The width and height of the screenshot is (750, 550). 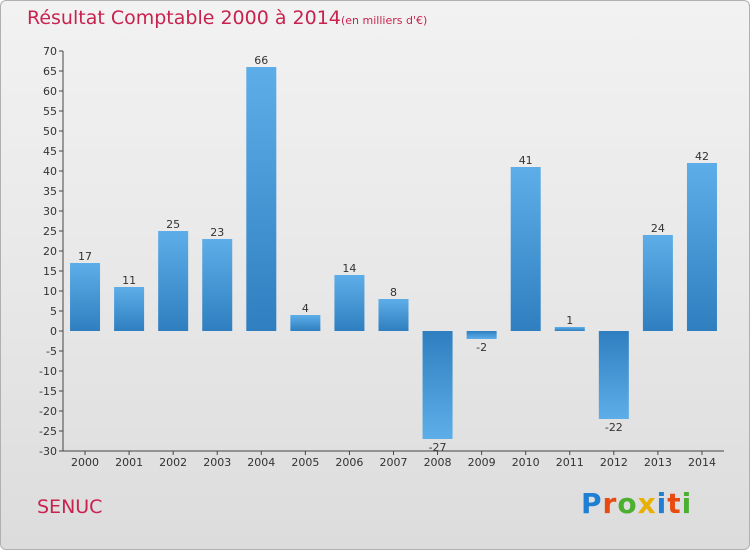 I want to click on x-tick-label: 2009, so click(x=482, y=462).